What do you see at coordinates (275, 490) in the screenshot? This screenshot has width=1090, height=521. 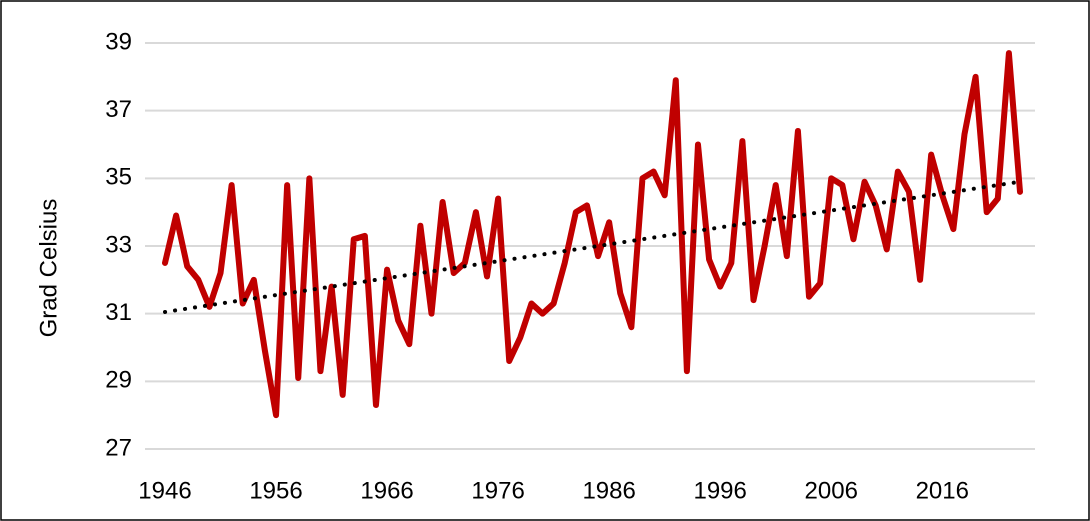 I see `x-tick-label: 1956` at bounding box center [275, 490].